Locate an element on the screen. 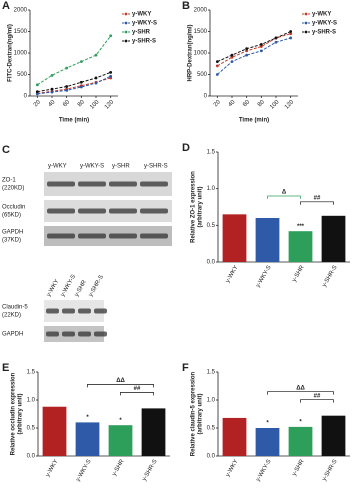 This screenshot has height=500, width=359. row-label: (22KD) is located at coordinates (11, 316).